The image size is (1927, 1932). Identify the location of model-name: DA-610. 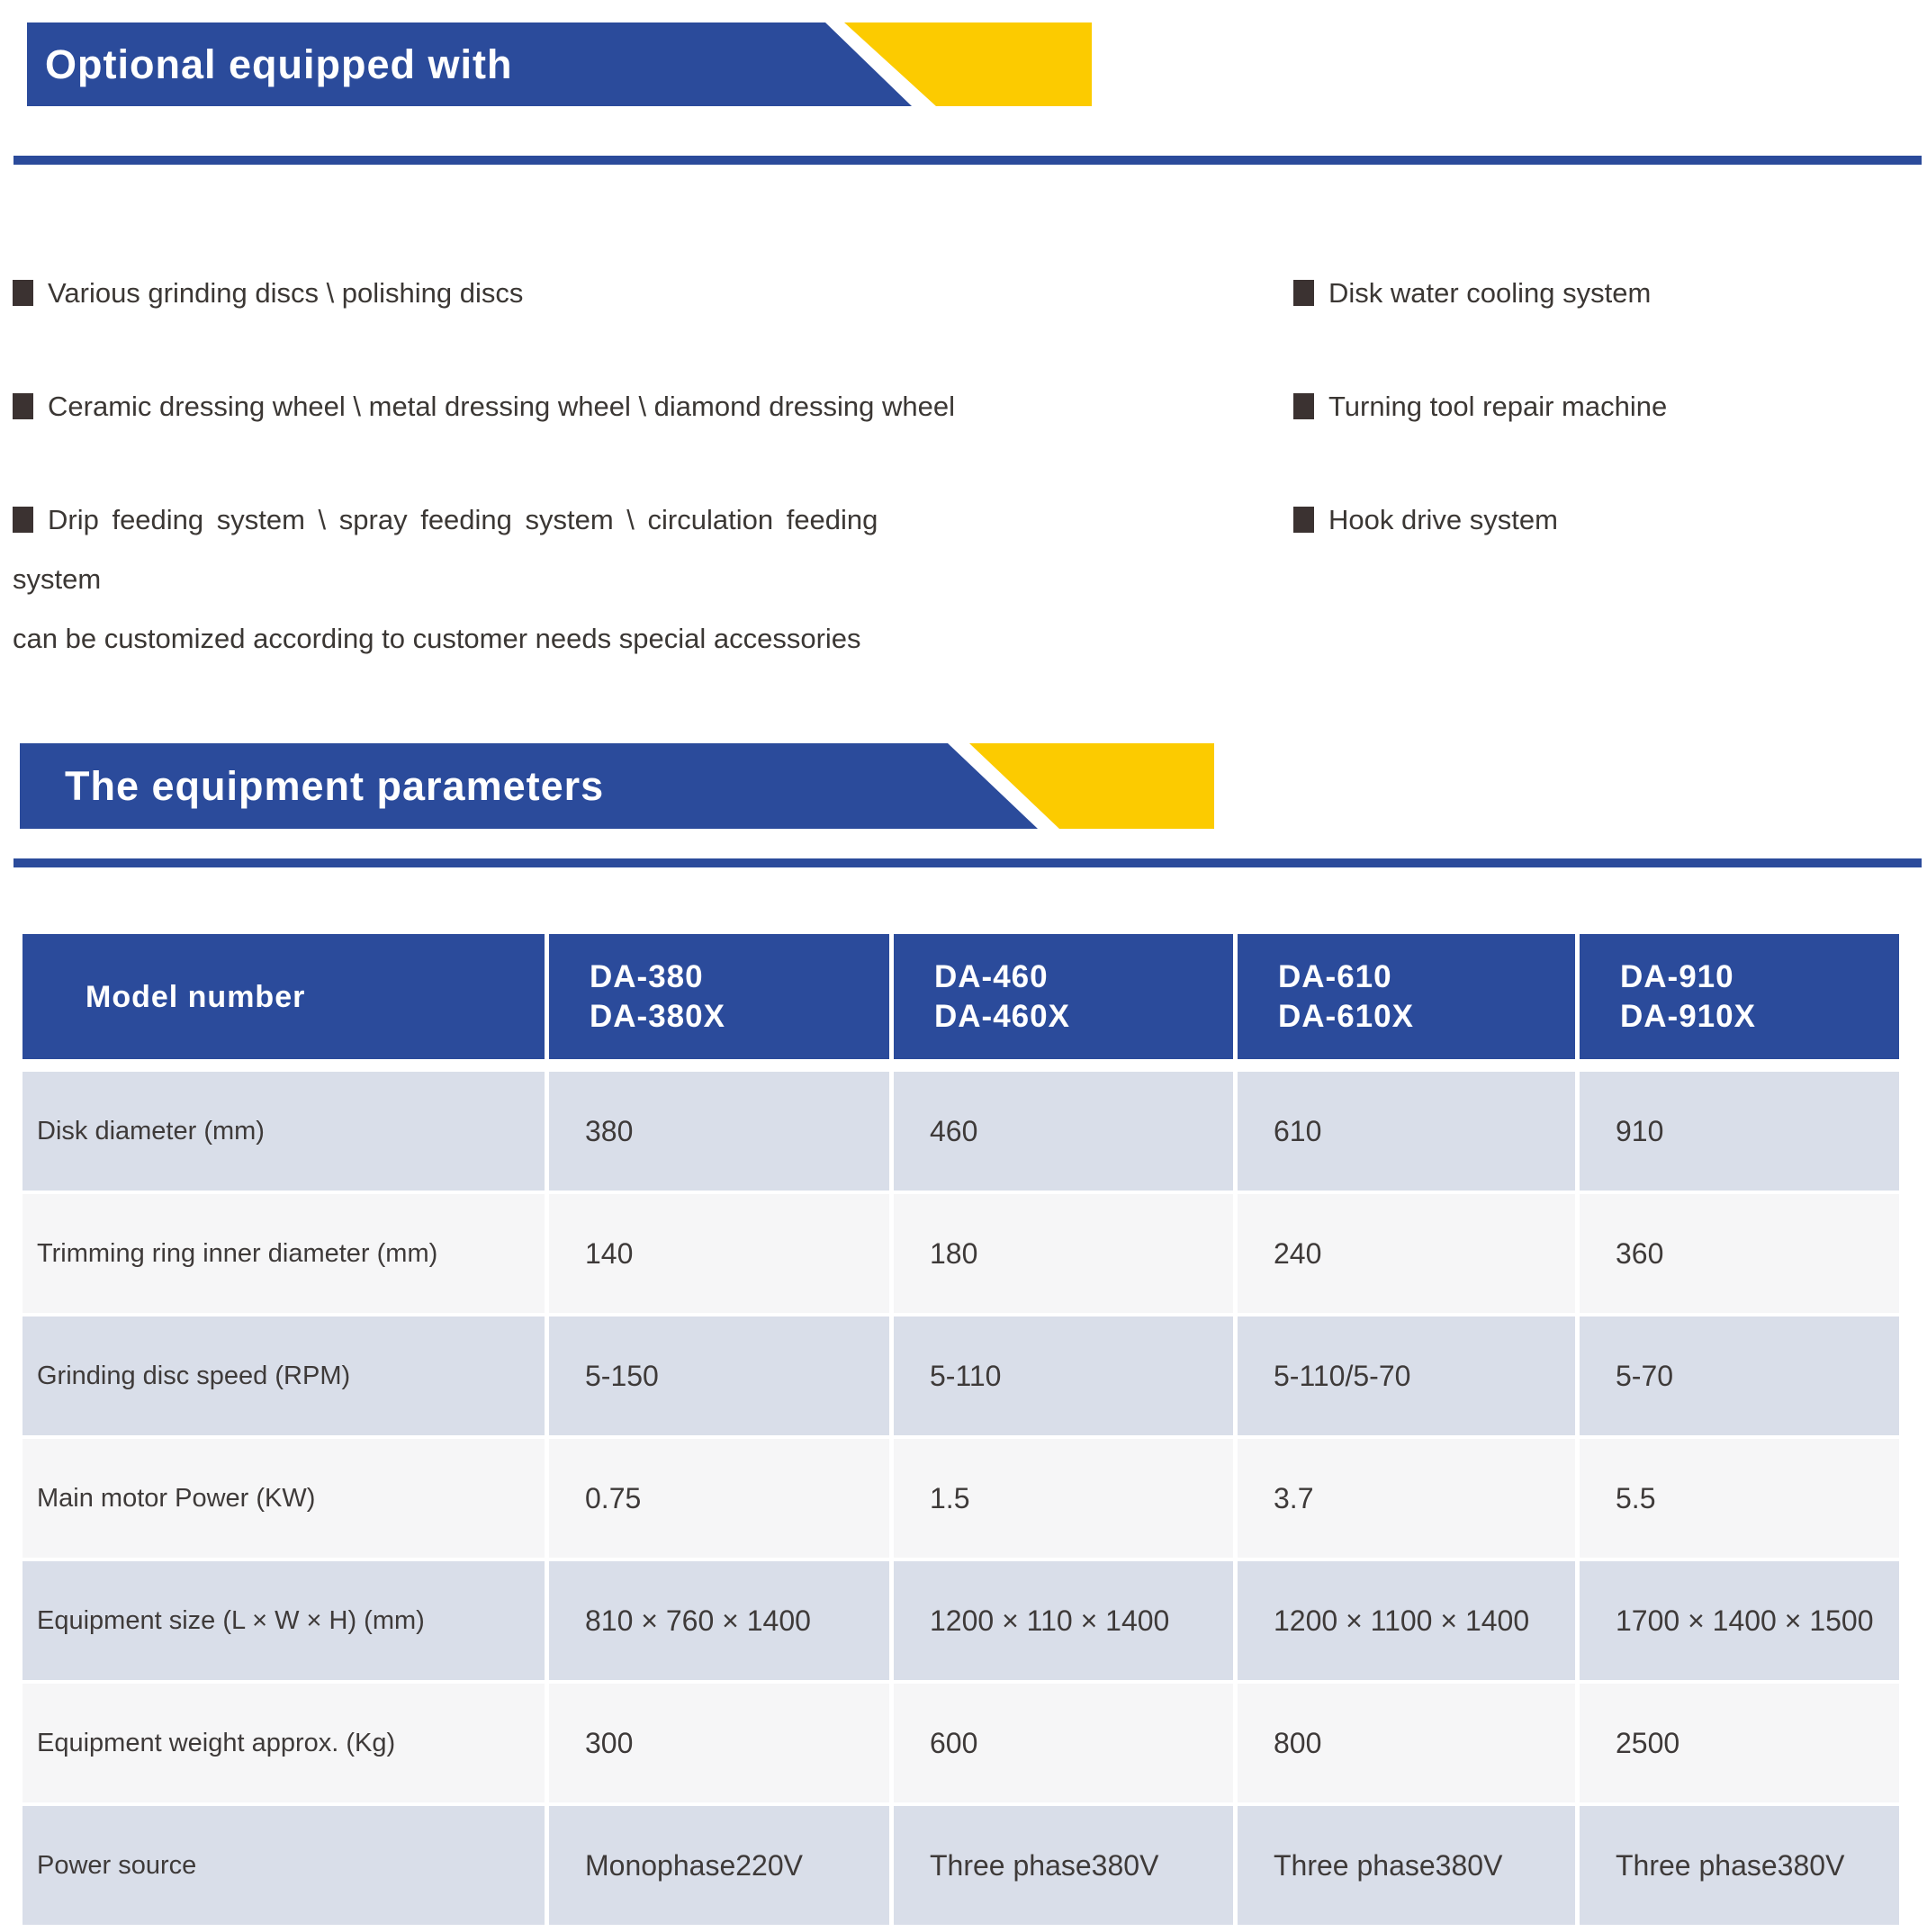
(1335, 976).